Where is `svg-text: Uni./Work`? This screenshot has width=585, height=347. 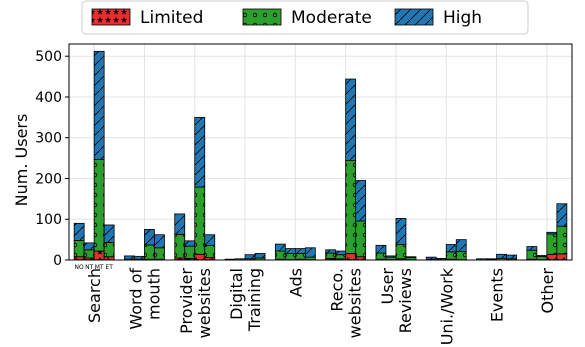
svg-text: Uni./Work is located at coordinates (446, 306).